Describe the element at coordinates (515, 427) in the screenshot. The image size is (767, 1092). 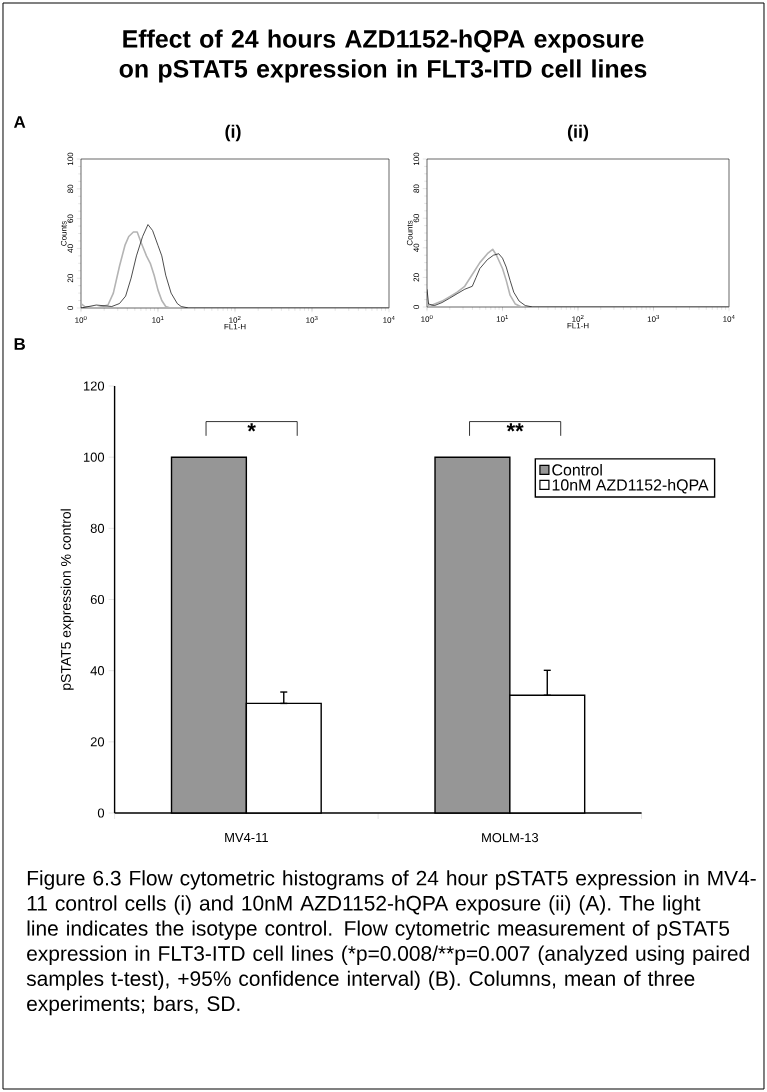
I see `annotation: **` at that location.